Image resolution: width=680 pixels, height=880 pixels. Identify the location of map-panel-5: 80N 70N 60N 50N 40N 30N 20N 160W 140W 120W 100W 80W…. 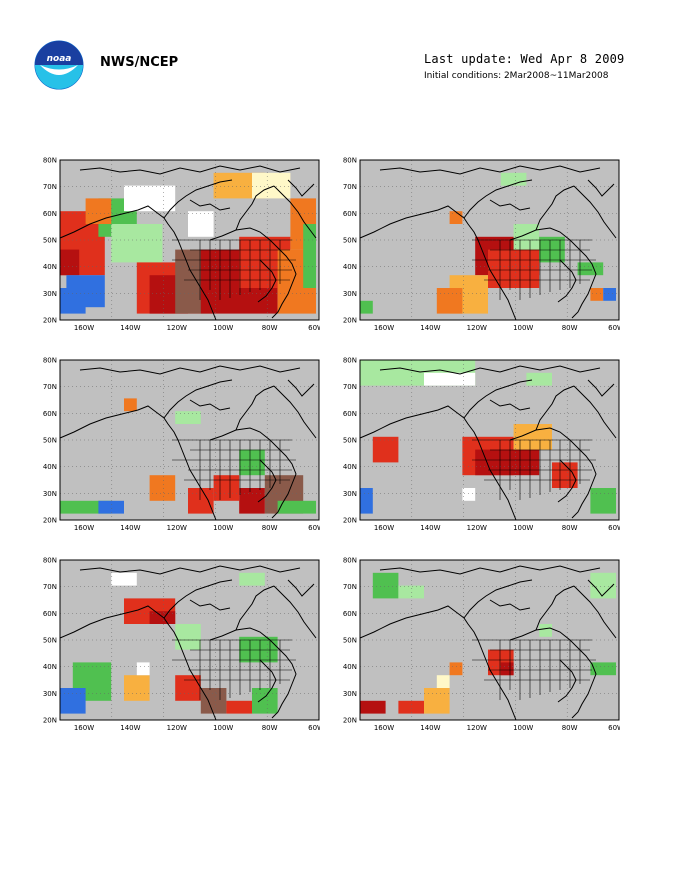
(175, 644).